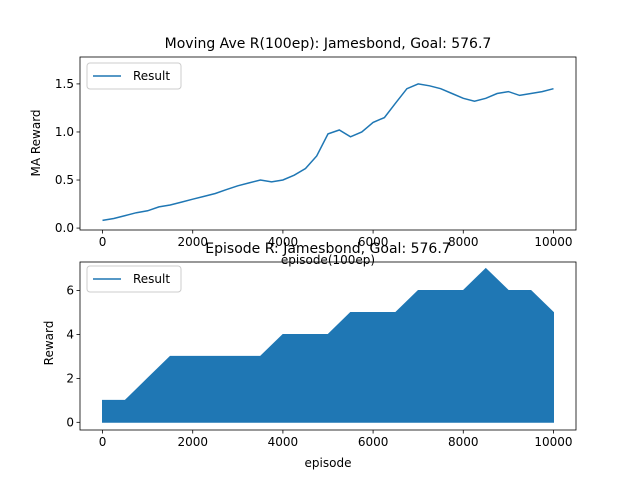 The width and height of the screenshot is (640, 480). What do you see at coordinates (70, 291) in the screenshot?
I see `y-tick-label: 6` at bounding box center [70, 291].